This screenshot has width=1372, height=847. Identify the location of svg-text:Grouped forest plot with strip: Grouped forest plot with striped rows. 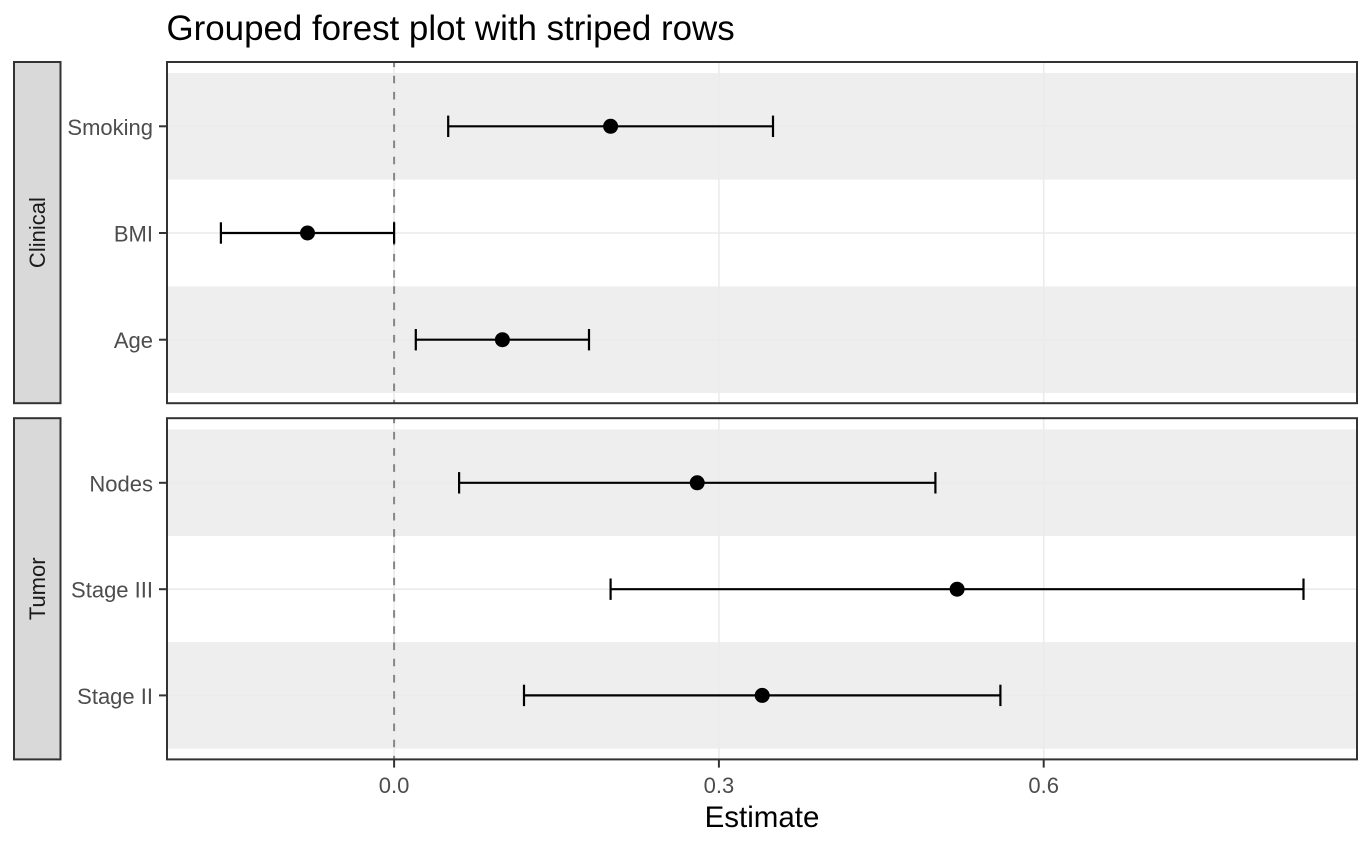
(451, 28).